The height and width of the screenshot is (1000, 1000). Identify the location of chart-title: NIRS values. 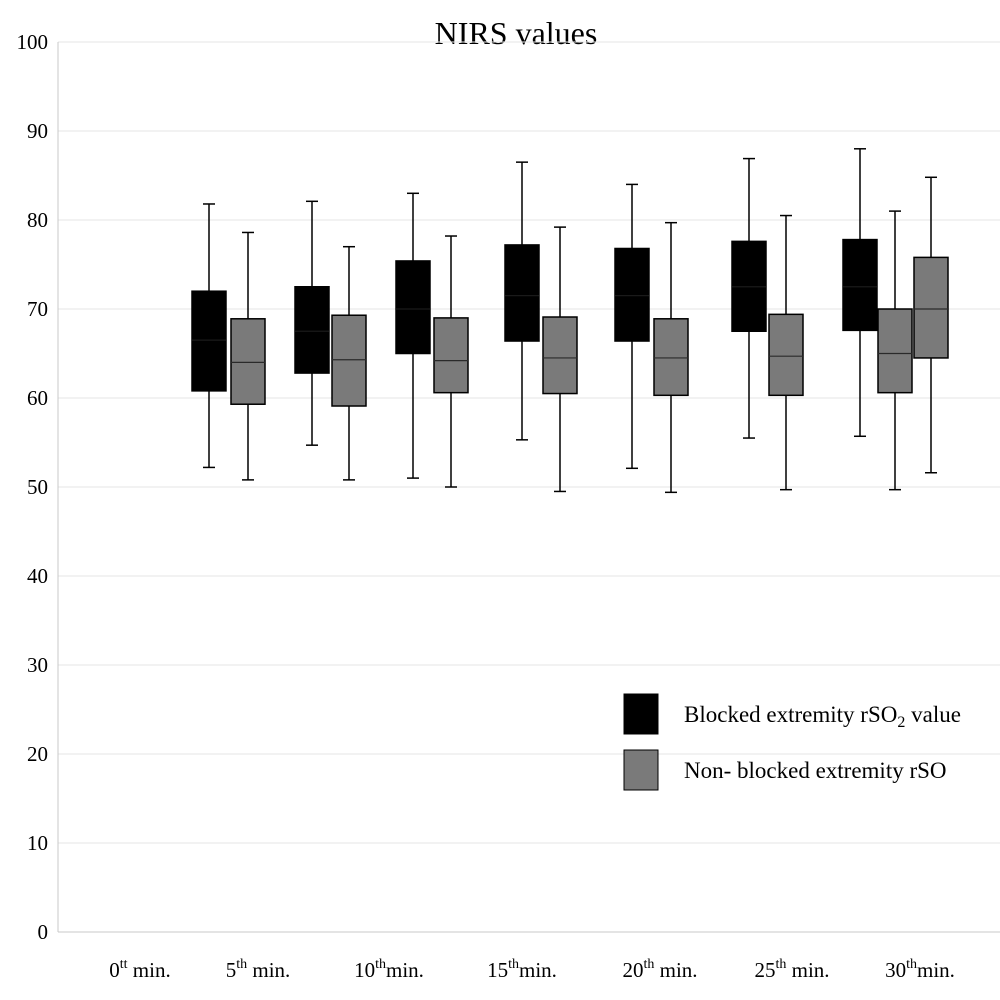
(516, 33).